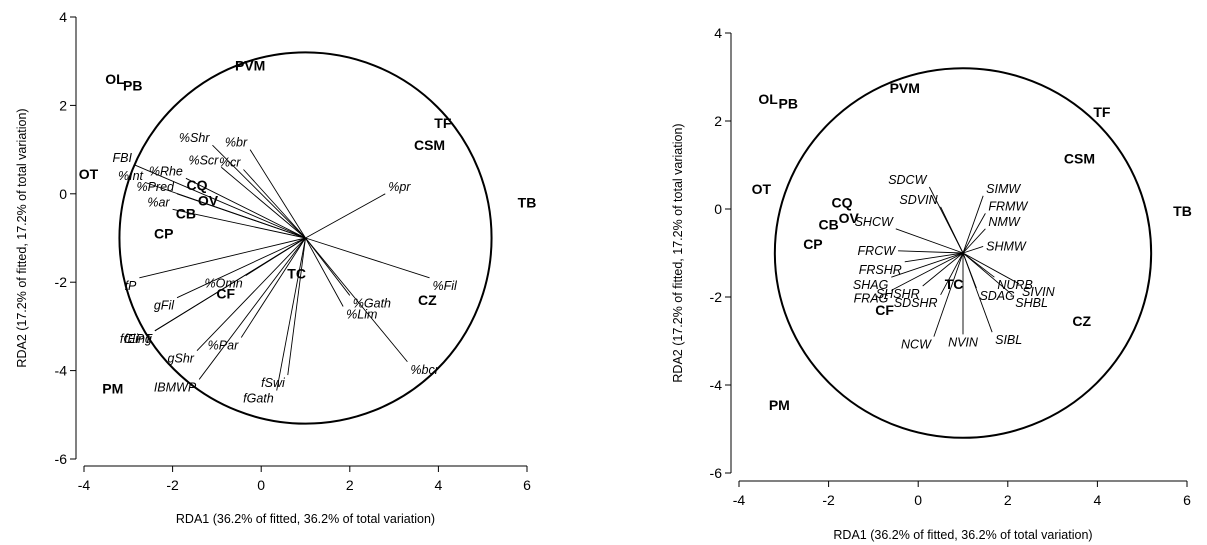 Image resolution: width=1207 pixels, height=545 pixels. Describe the element at coordinates (164, 306) in the screenshot. I see `vector-label: gFil` at that location.